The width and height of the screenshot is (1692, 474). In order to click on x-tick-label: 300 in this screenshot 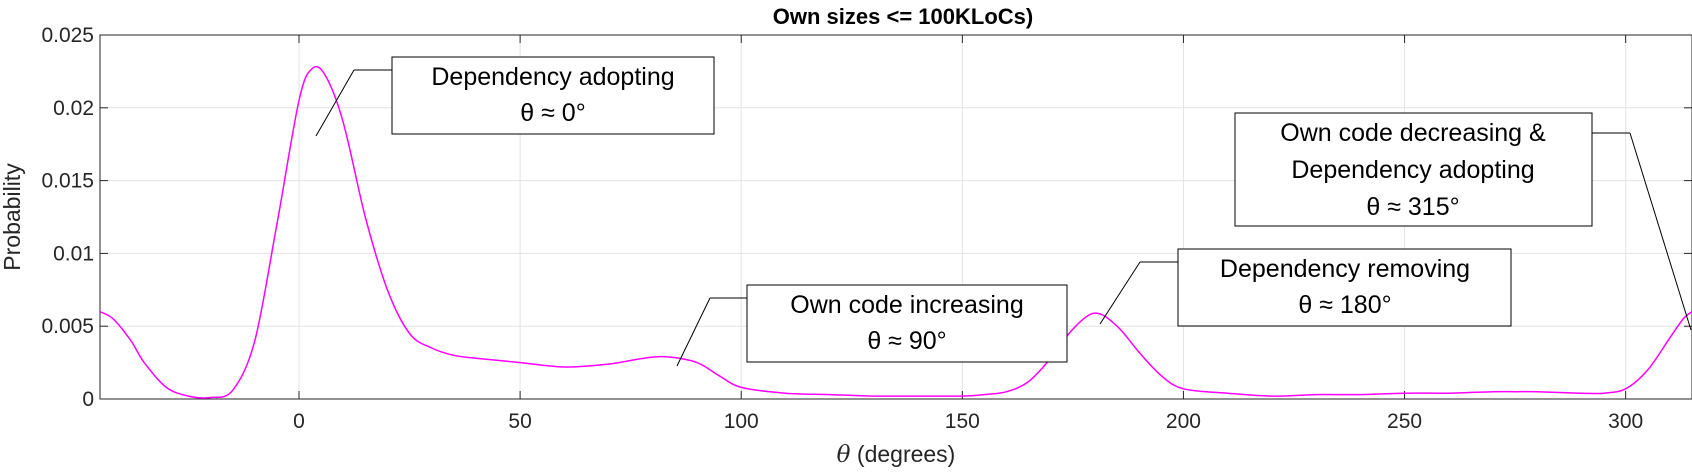, I will do `click(1625, 421)`.